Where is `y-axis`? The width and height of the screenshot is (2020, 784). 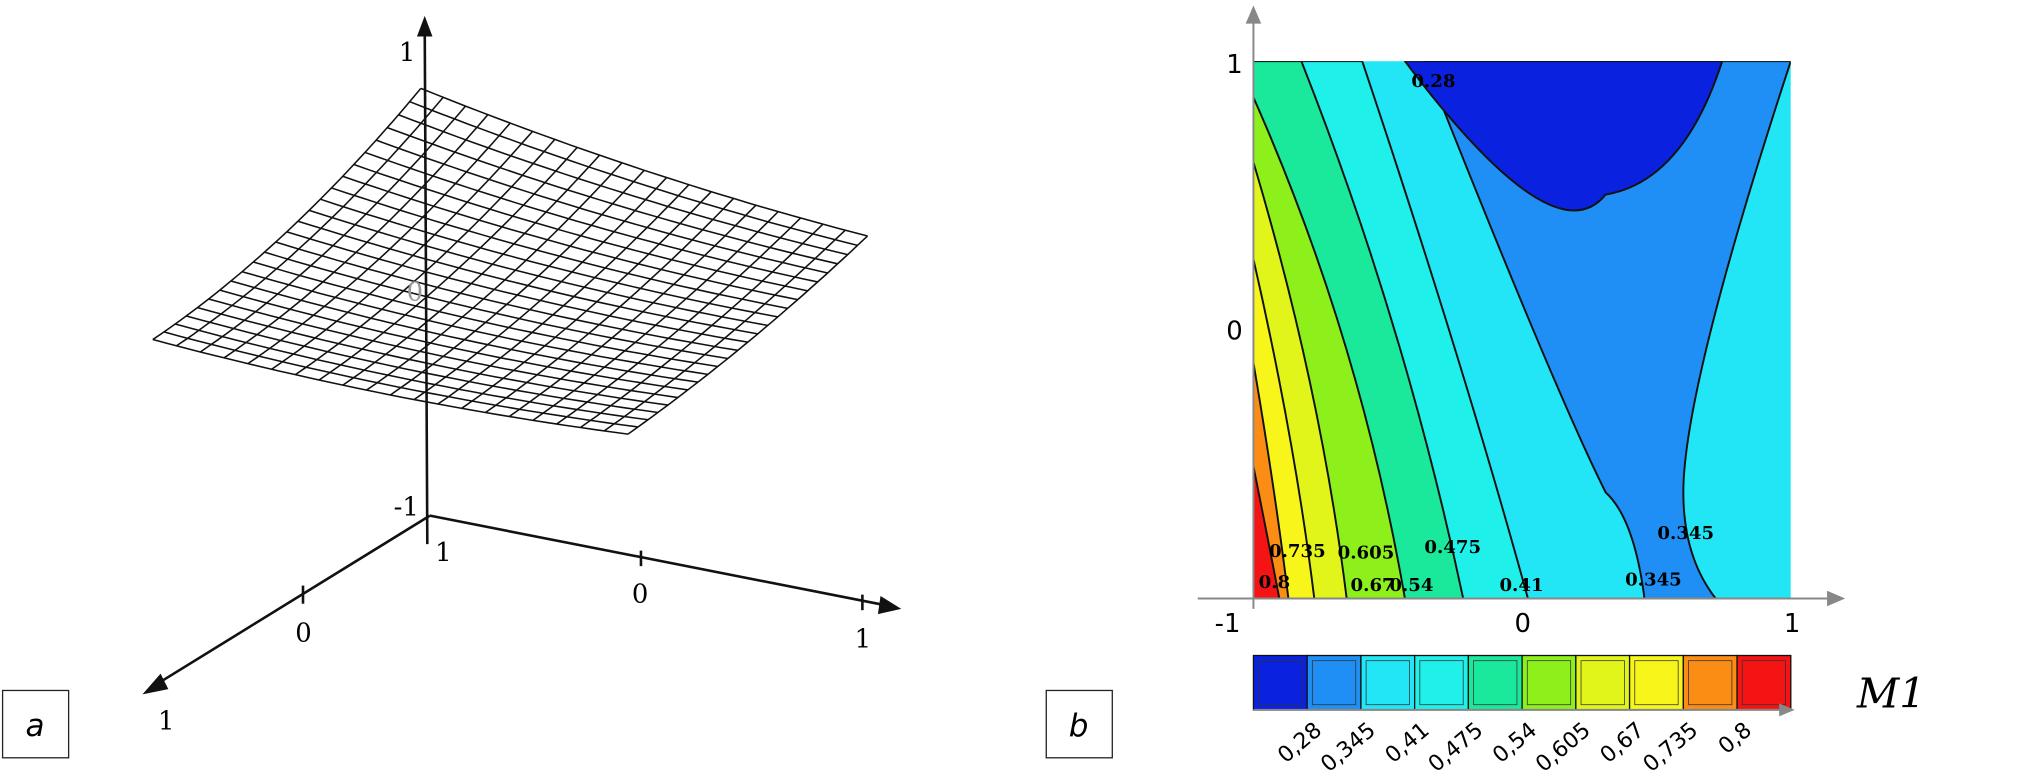
y-axis is located at coordinates (291, 601).